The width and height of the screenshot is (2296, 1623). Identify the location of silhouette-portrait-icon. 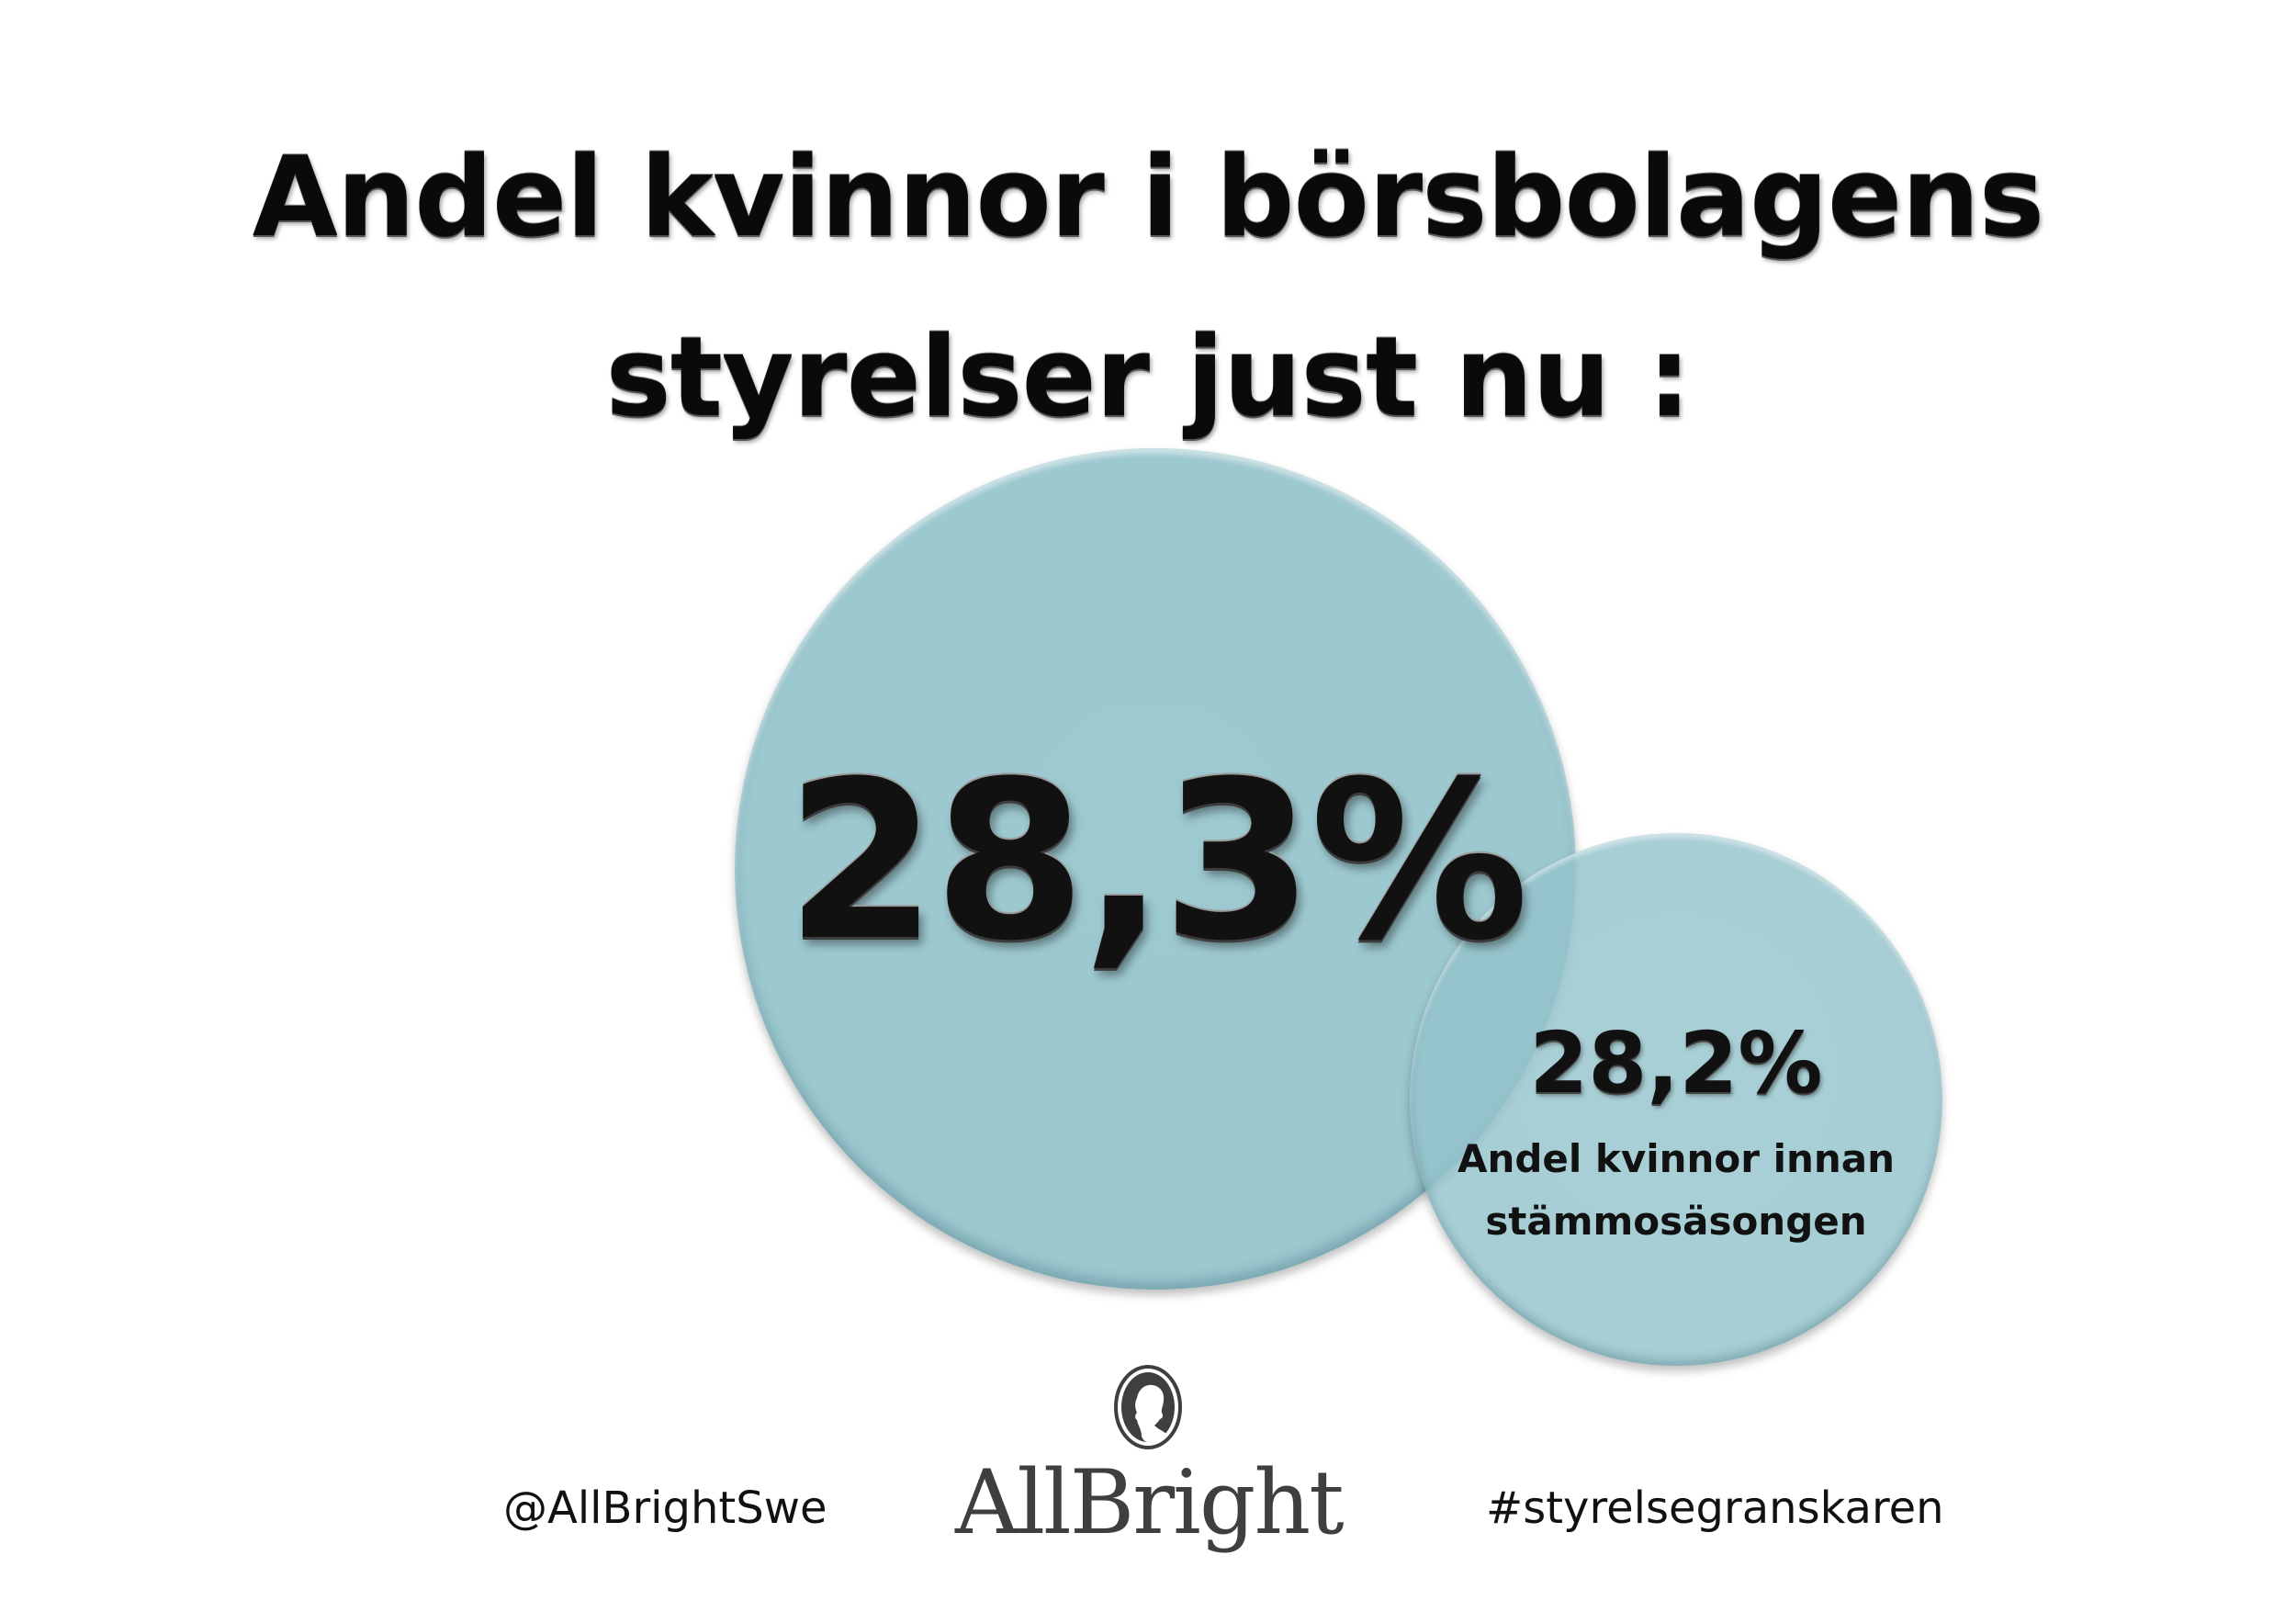
(1148, 1407).